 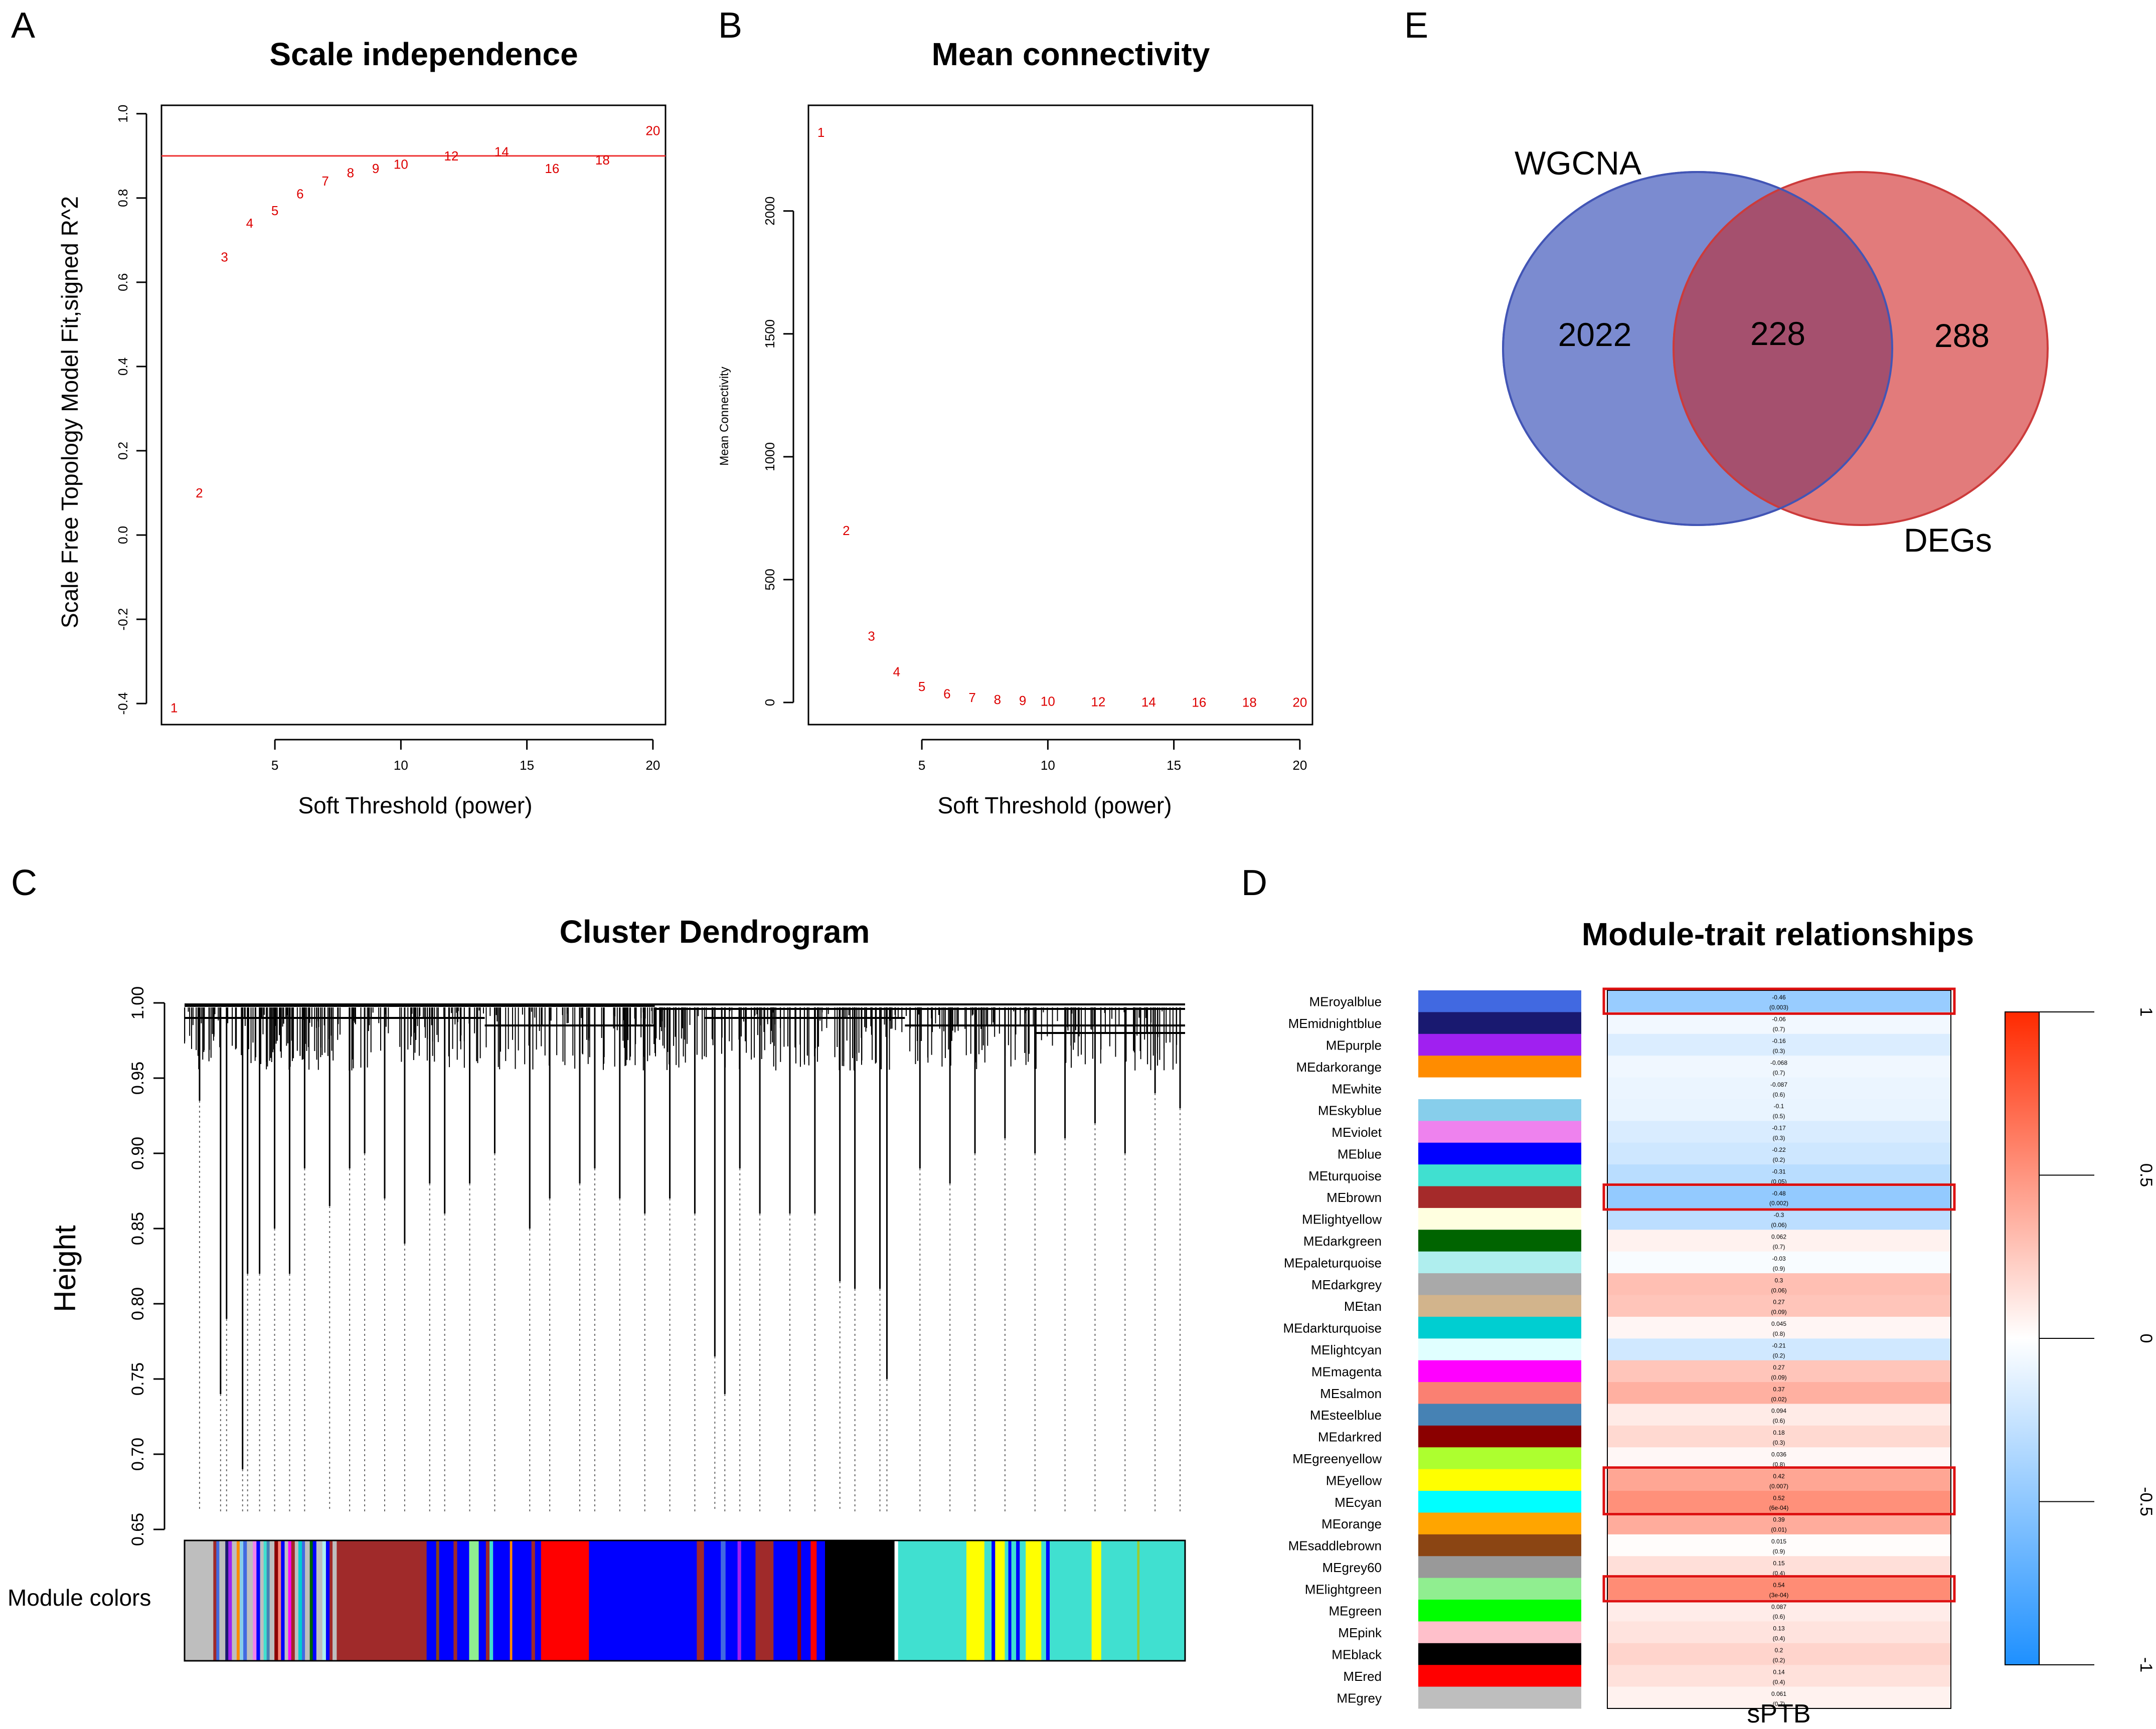 What do you see at coordinates (2022, 1338) in the screenshot?
I see `color-scale-legend` at bounding box center [2022, 1338].